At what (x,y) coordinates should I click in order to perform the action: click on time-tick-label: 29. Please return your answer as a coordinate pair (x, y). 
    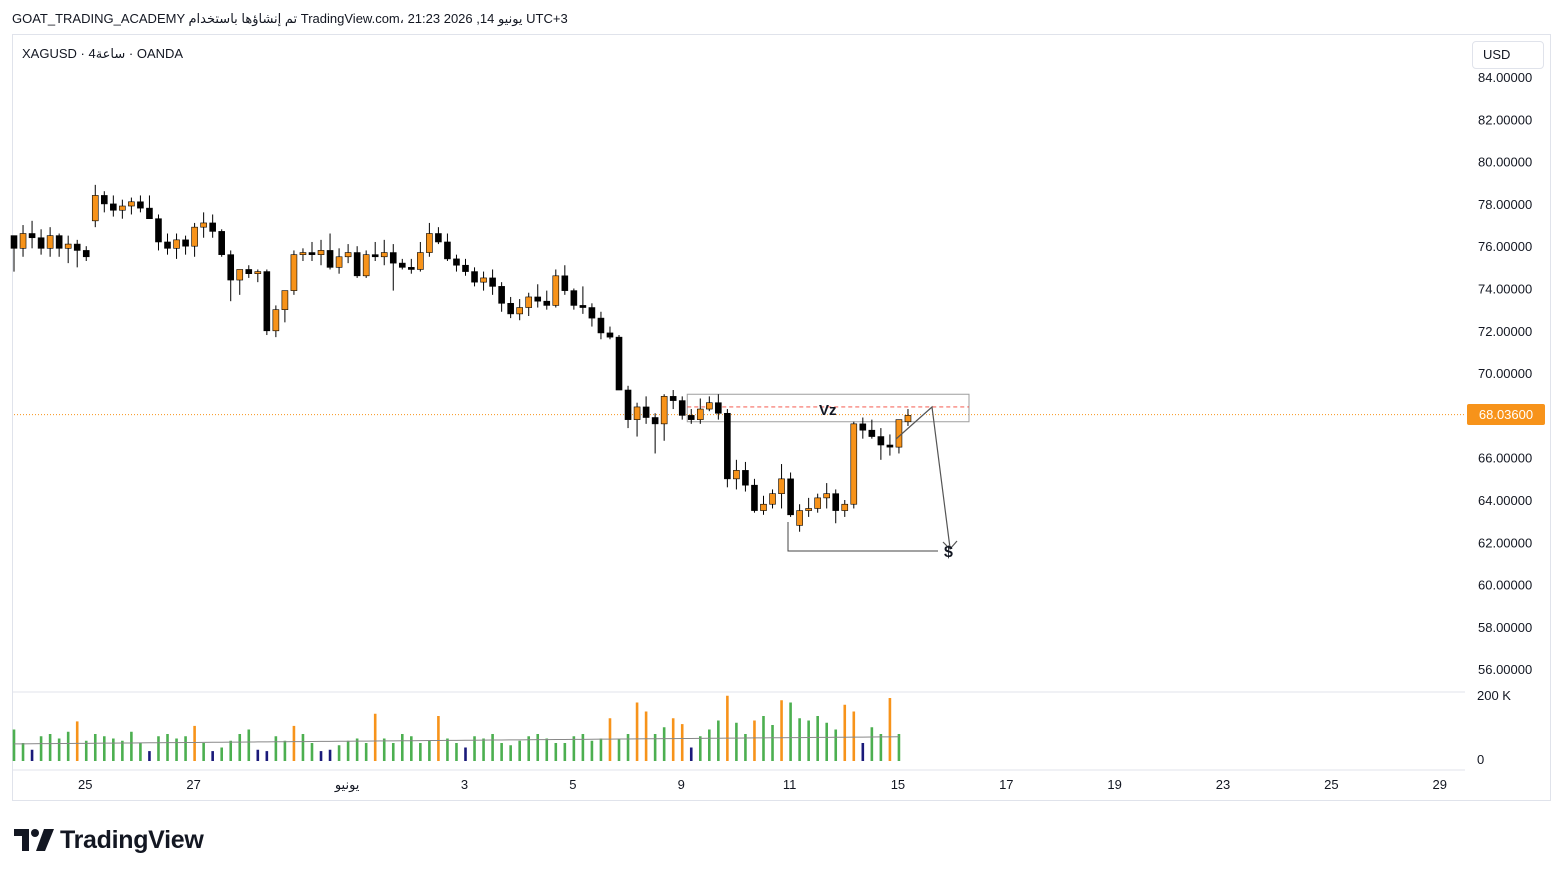
    Looking at the image, I should click on (1440, 784).